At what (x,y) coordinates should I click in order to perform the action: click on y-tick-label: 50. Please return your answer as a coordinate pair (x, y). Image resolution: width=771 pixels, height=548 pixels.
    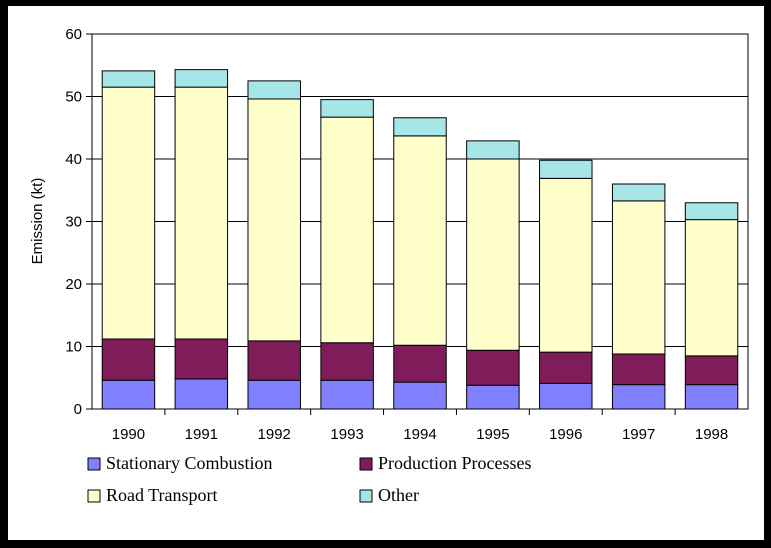
    Looking at the image, I should click on (73, 97).